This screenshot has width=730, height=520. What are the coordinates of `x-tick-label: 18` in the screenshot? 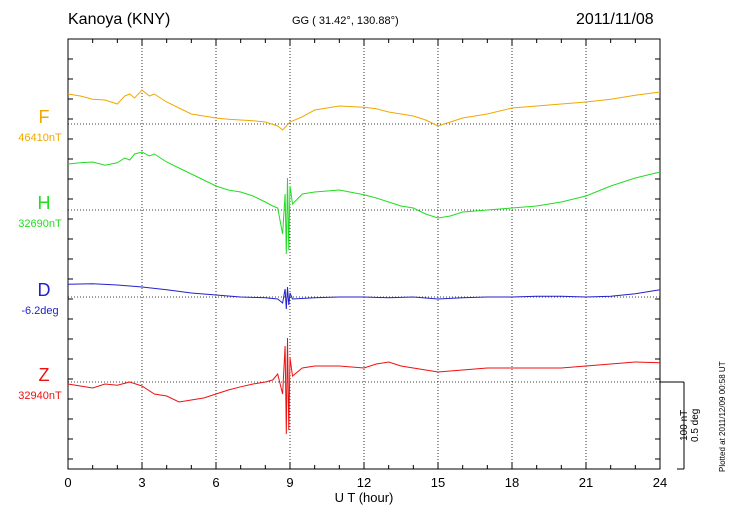 It's located at (512, 482).